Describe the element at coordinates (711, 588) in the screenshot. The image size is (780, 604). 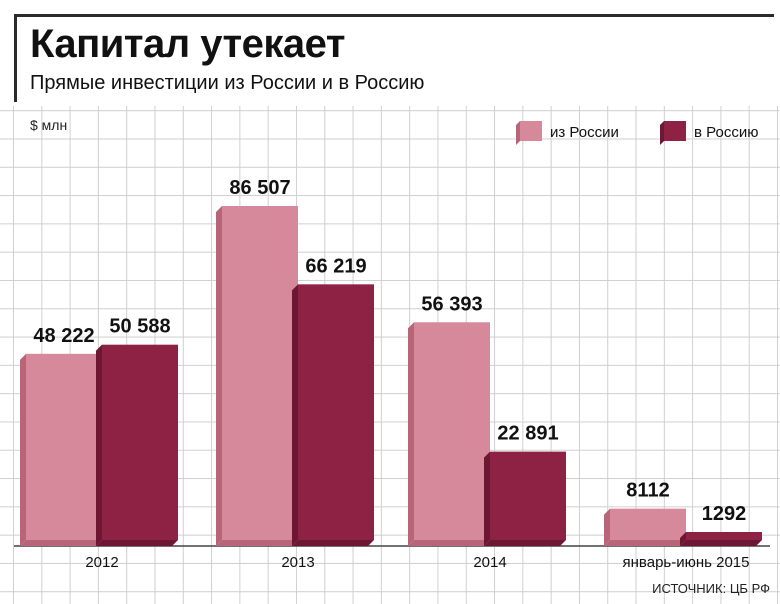
I see `source-note: ИСТОЧНИК: ЦБ РФ` at that location.